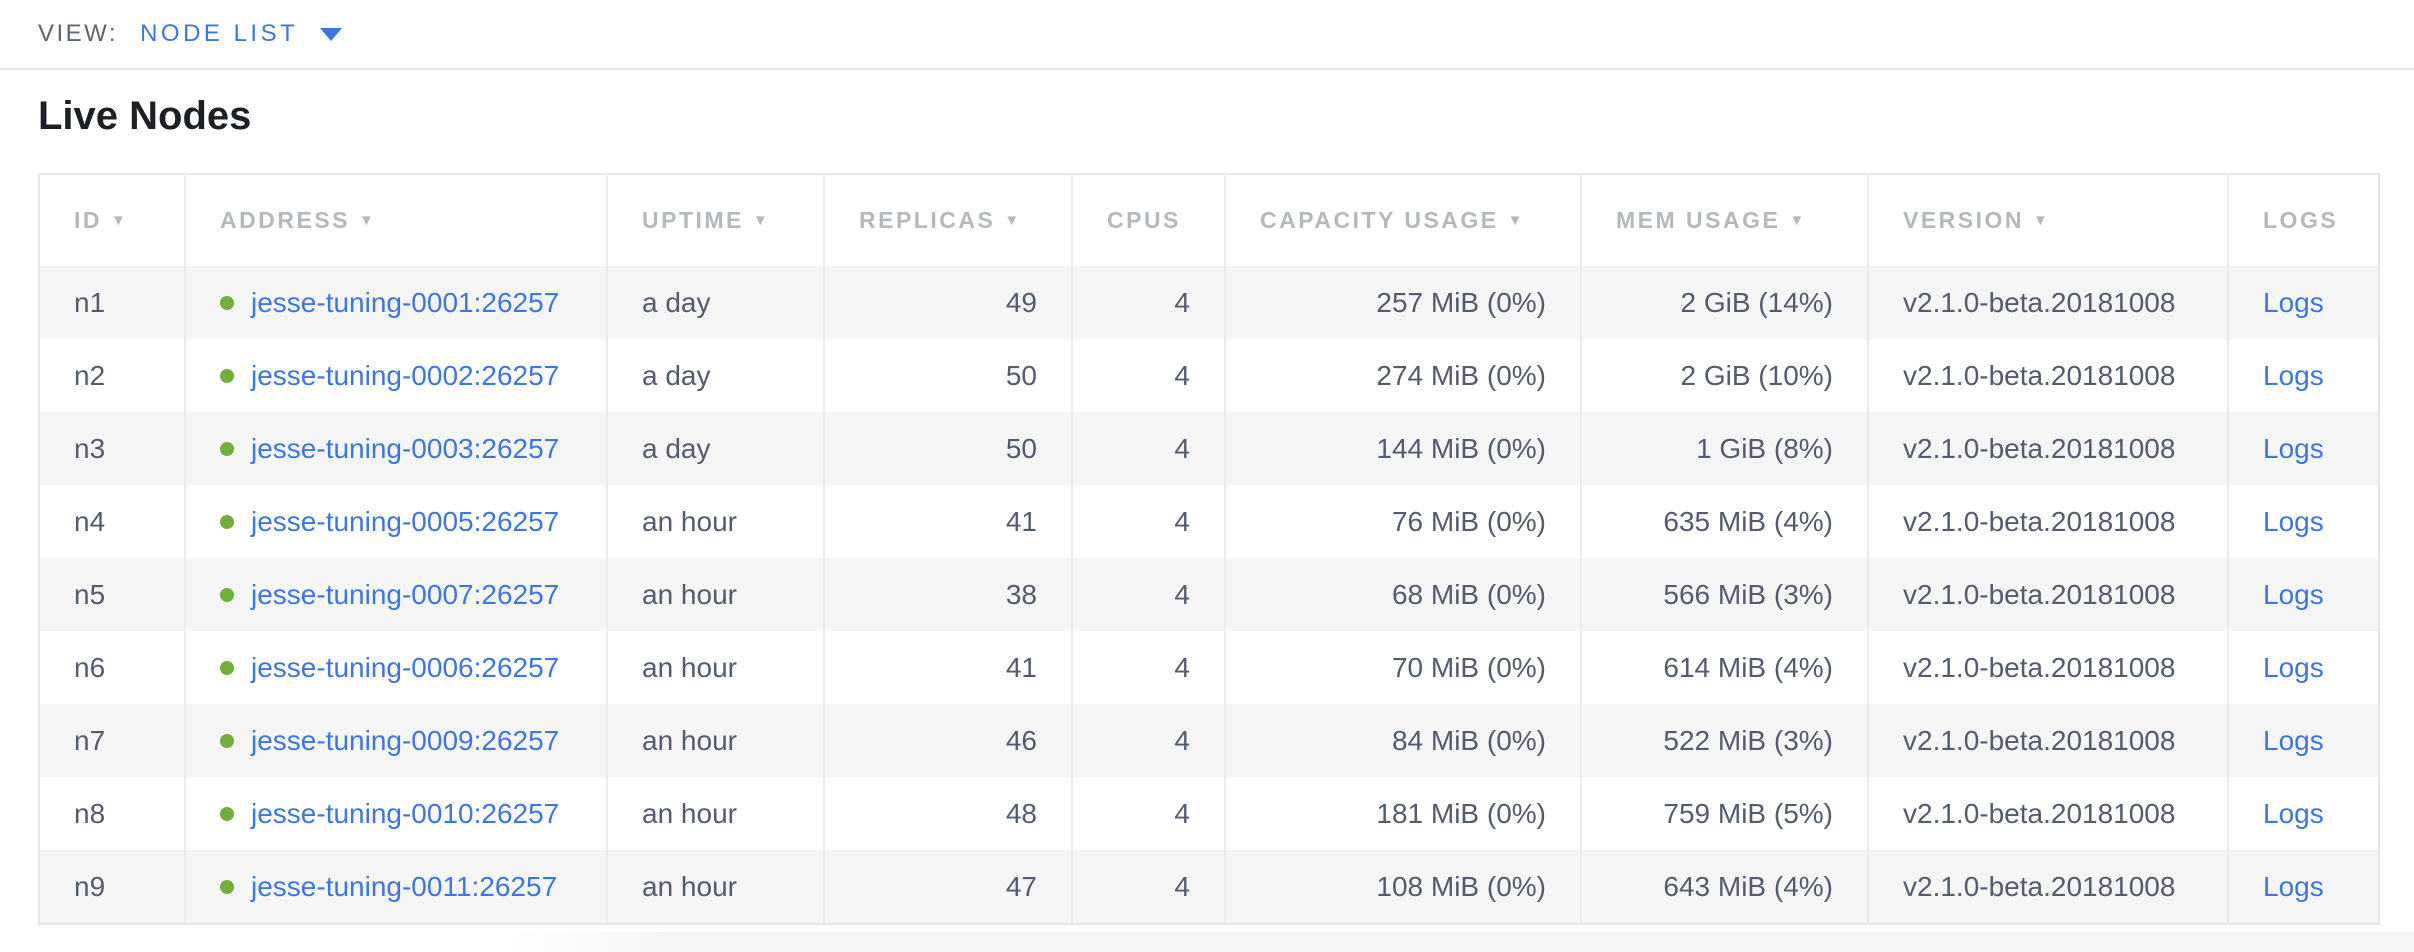  What do you see at coordinates (948, 521) in the screenshot?
I see `cell-replicas: 41` at bounding box center [948, 521].